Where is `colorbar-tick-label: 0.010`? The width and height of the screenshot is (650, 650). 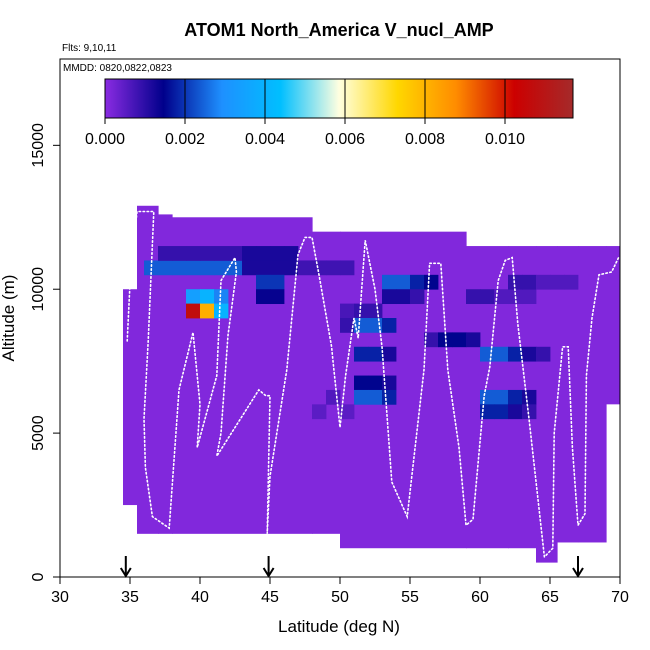 colorbar-tick-label: 0.010 is located at coordinates (505, 139).